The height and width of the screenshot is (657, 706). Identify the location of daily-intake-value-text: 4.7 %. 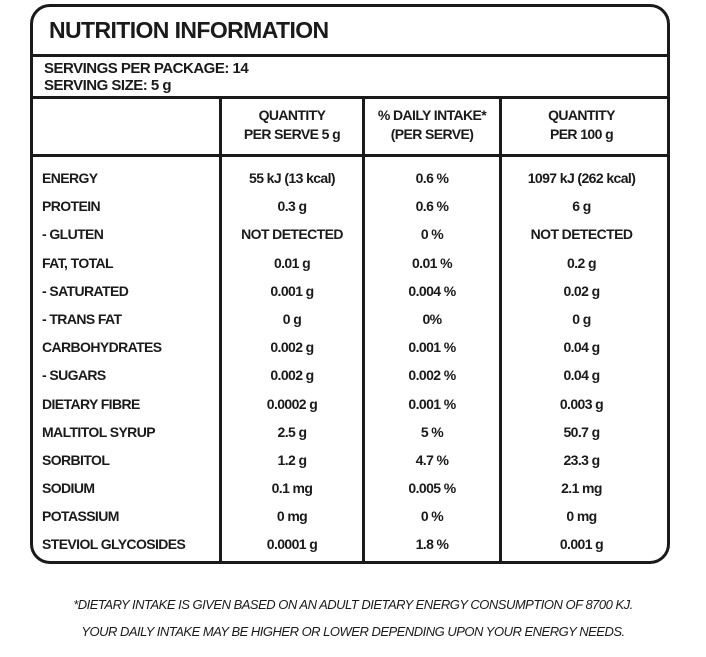
(432, 459).